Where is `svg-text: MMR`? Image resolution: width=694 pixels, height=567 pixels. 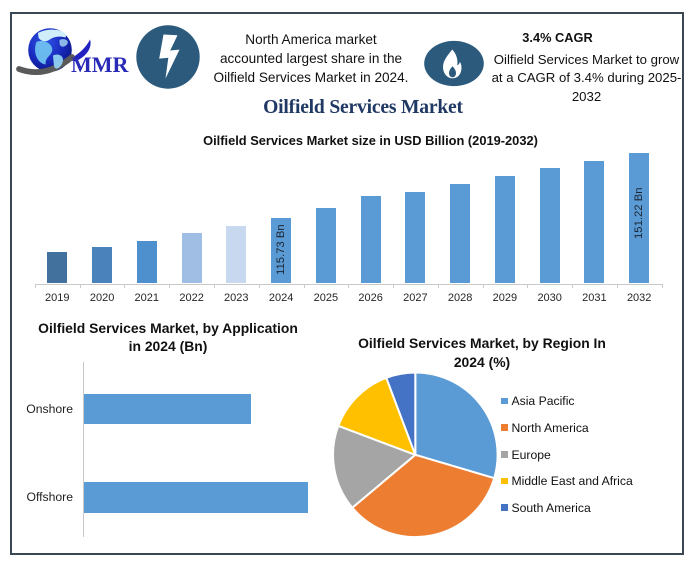 svg-text: MMR is located at coordinates (100, 64).